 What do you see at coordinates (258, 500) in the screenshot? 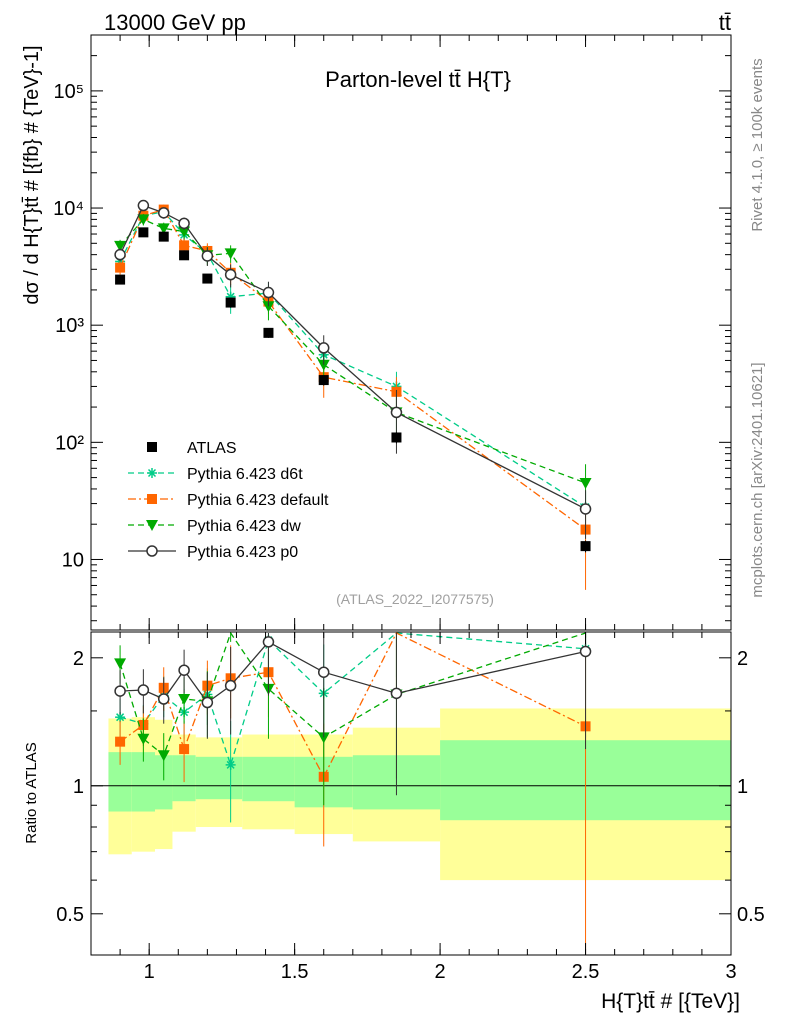
I see `legend-label: Pythia 6.423 default` at bounding box center [258, 500].